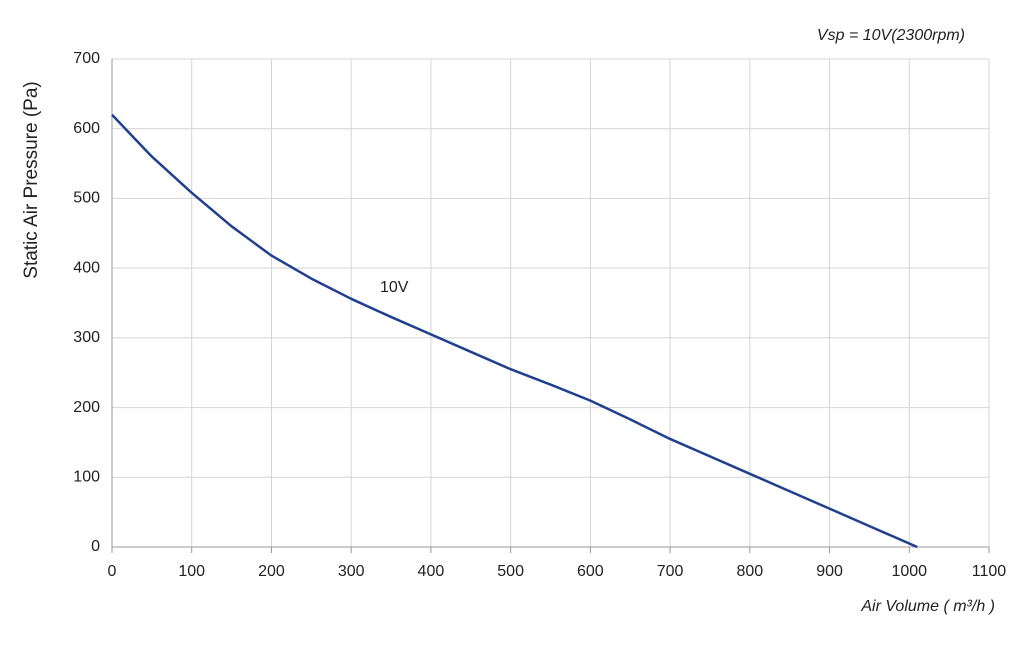 Image resolution: width=1024 pixels, height=651 pixels. What do you see at coordinates (95, 546) in the screenshot?
I see `y-tick-label: 0` at bounding box center [95, 546].